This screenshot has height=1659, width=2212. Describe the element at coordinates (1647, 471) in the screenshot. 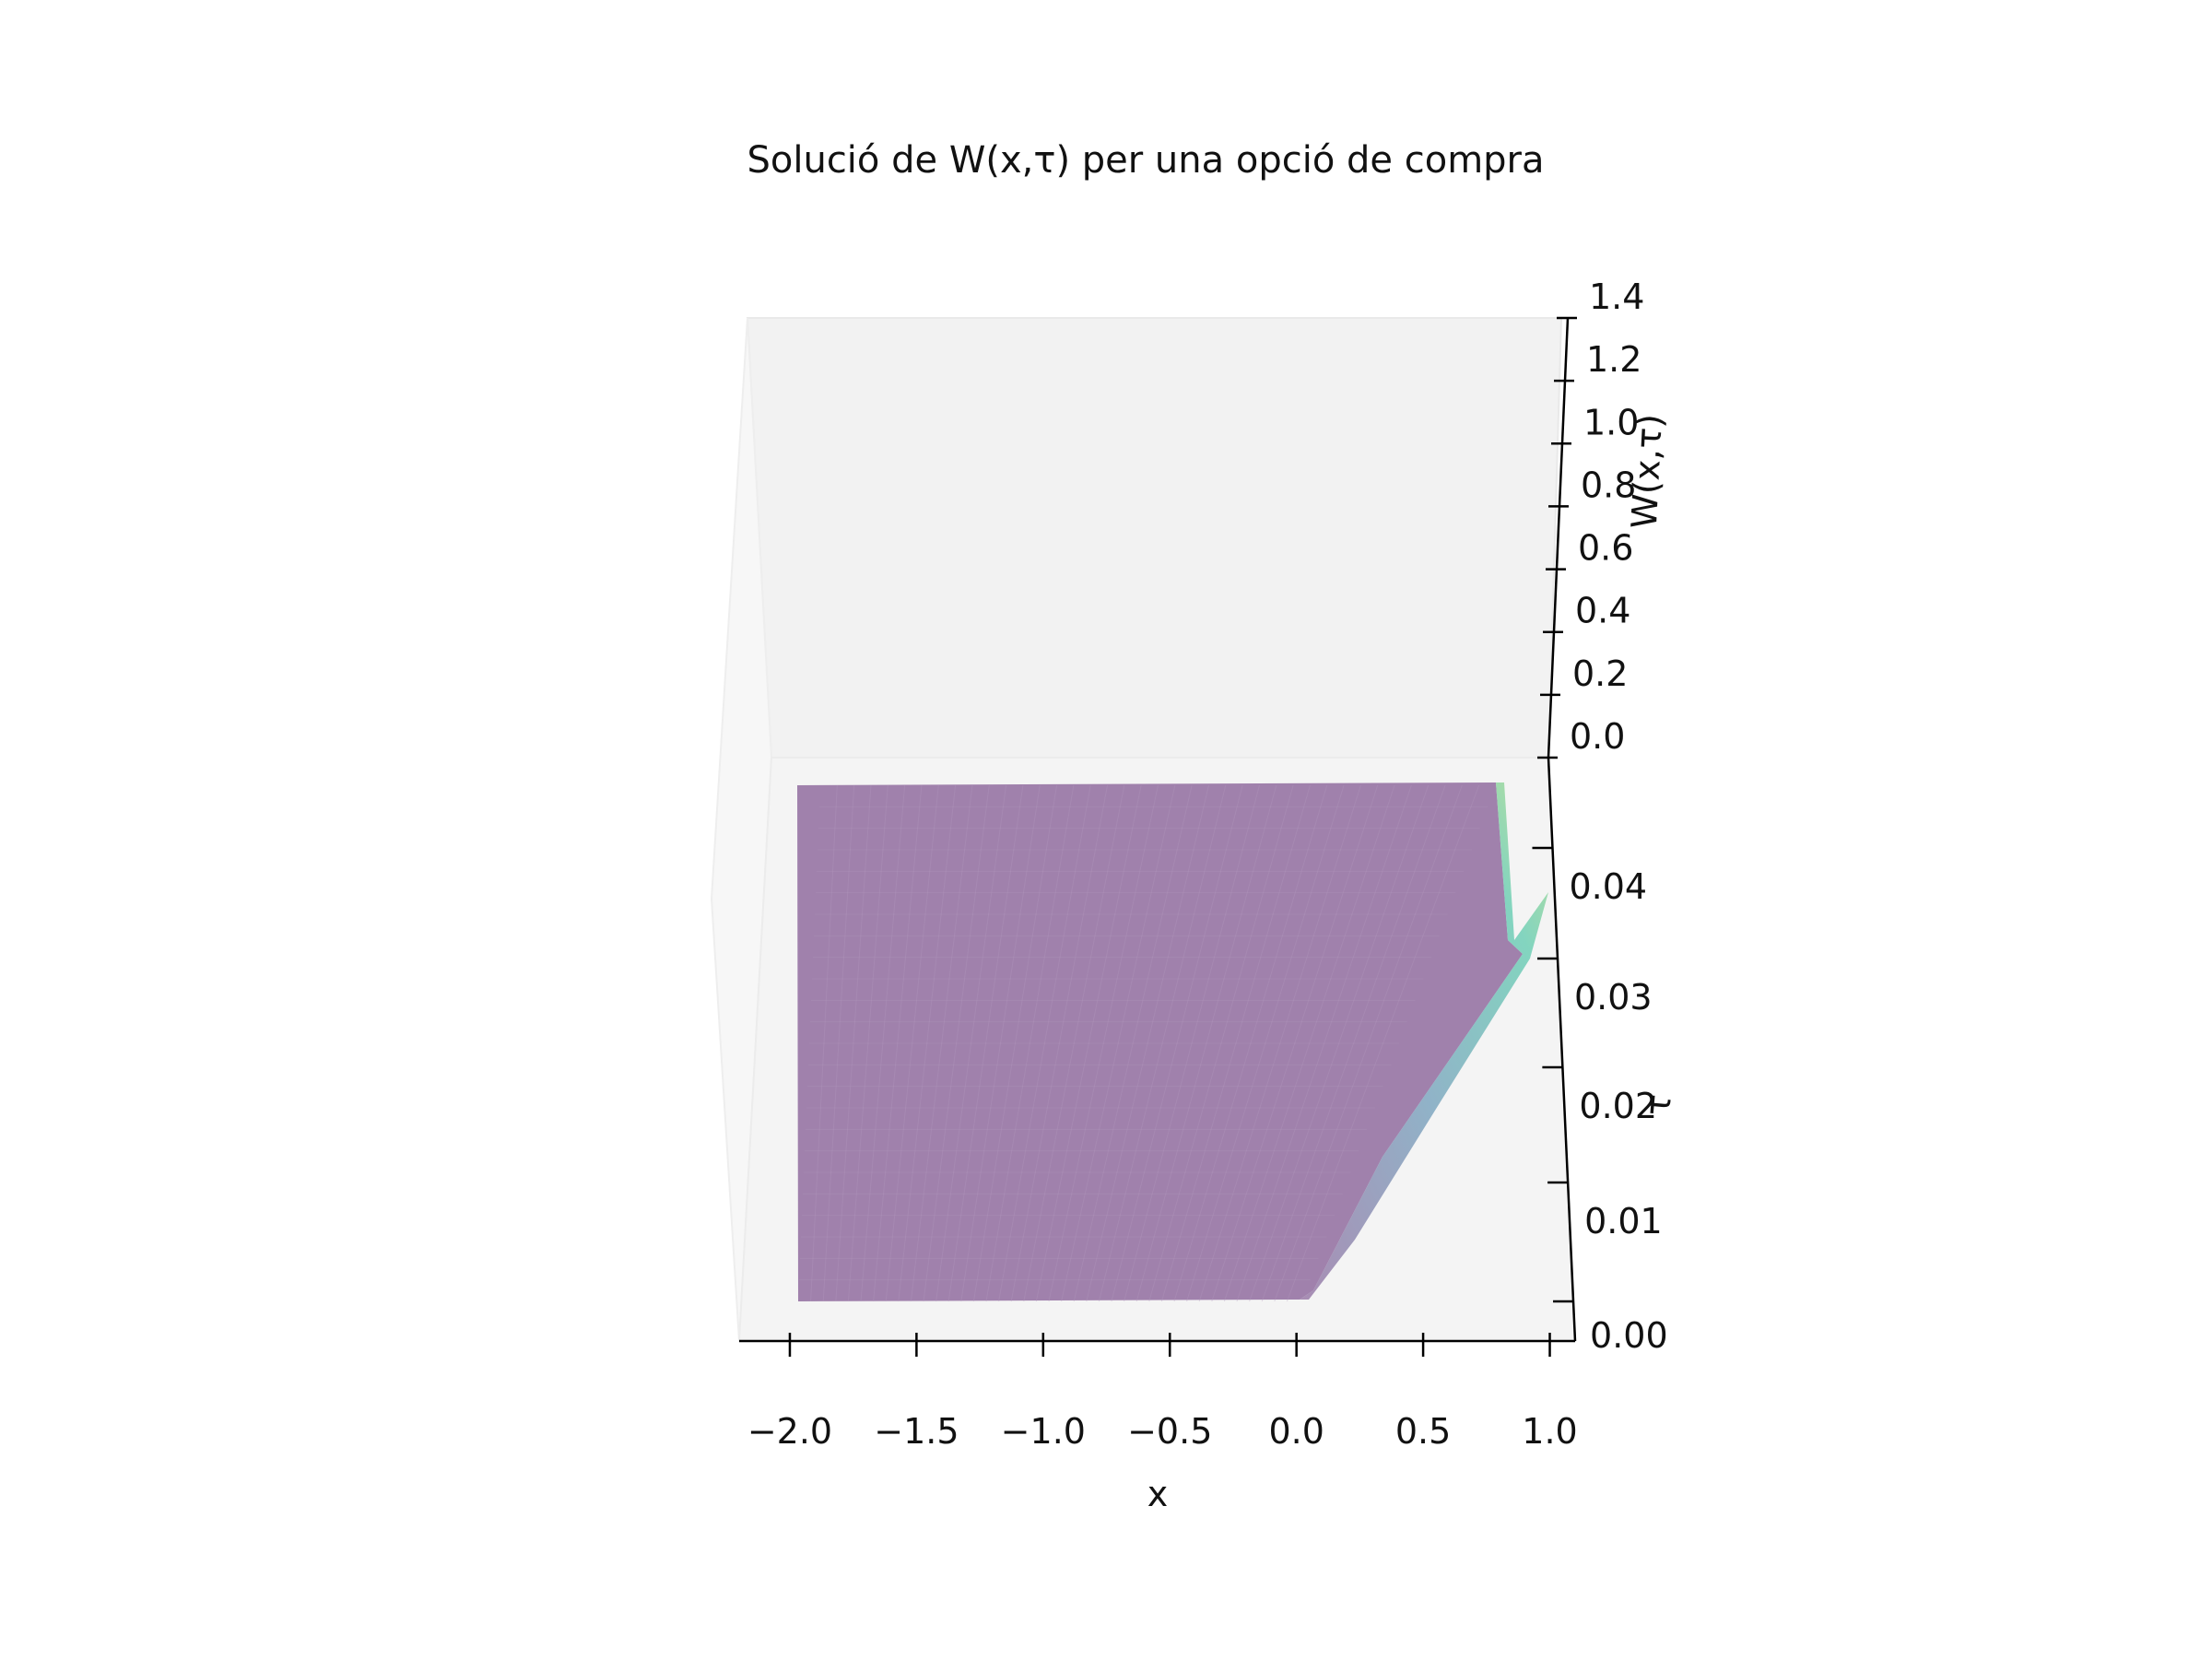

I see `z-axis-label: W(x,τ)` at that location.